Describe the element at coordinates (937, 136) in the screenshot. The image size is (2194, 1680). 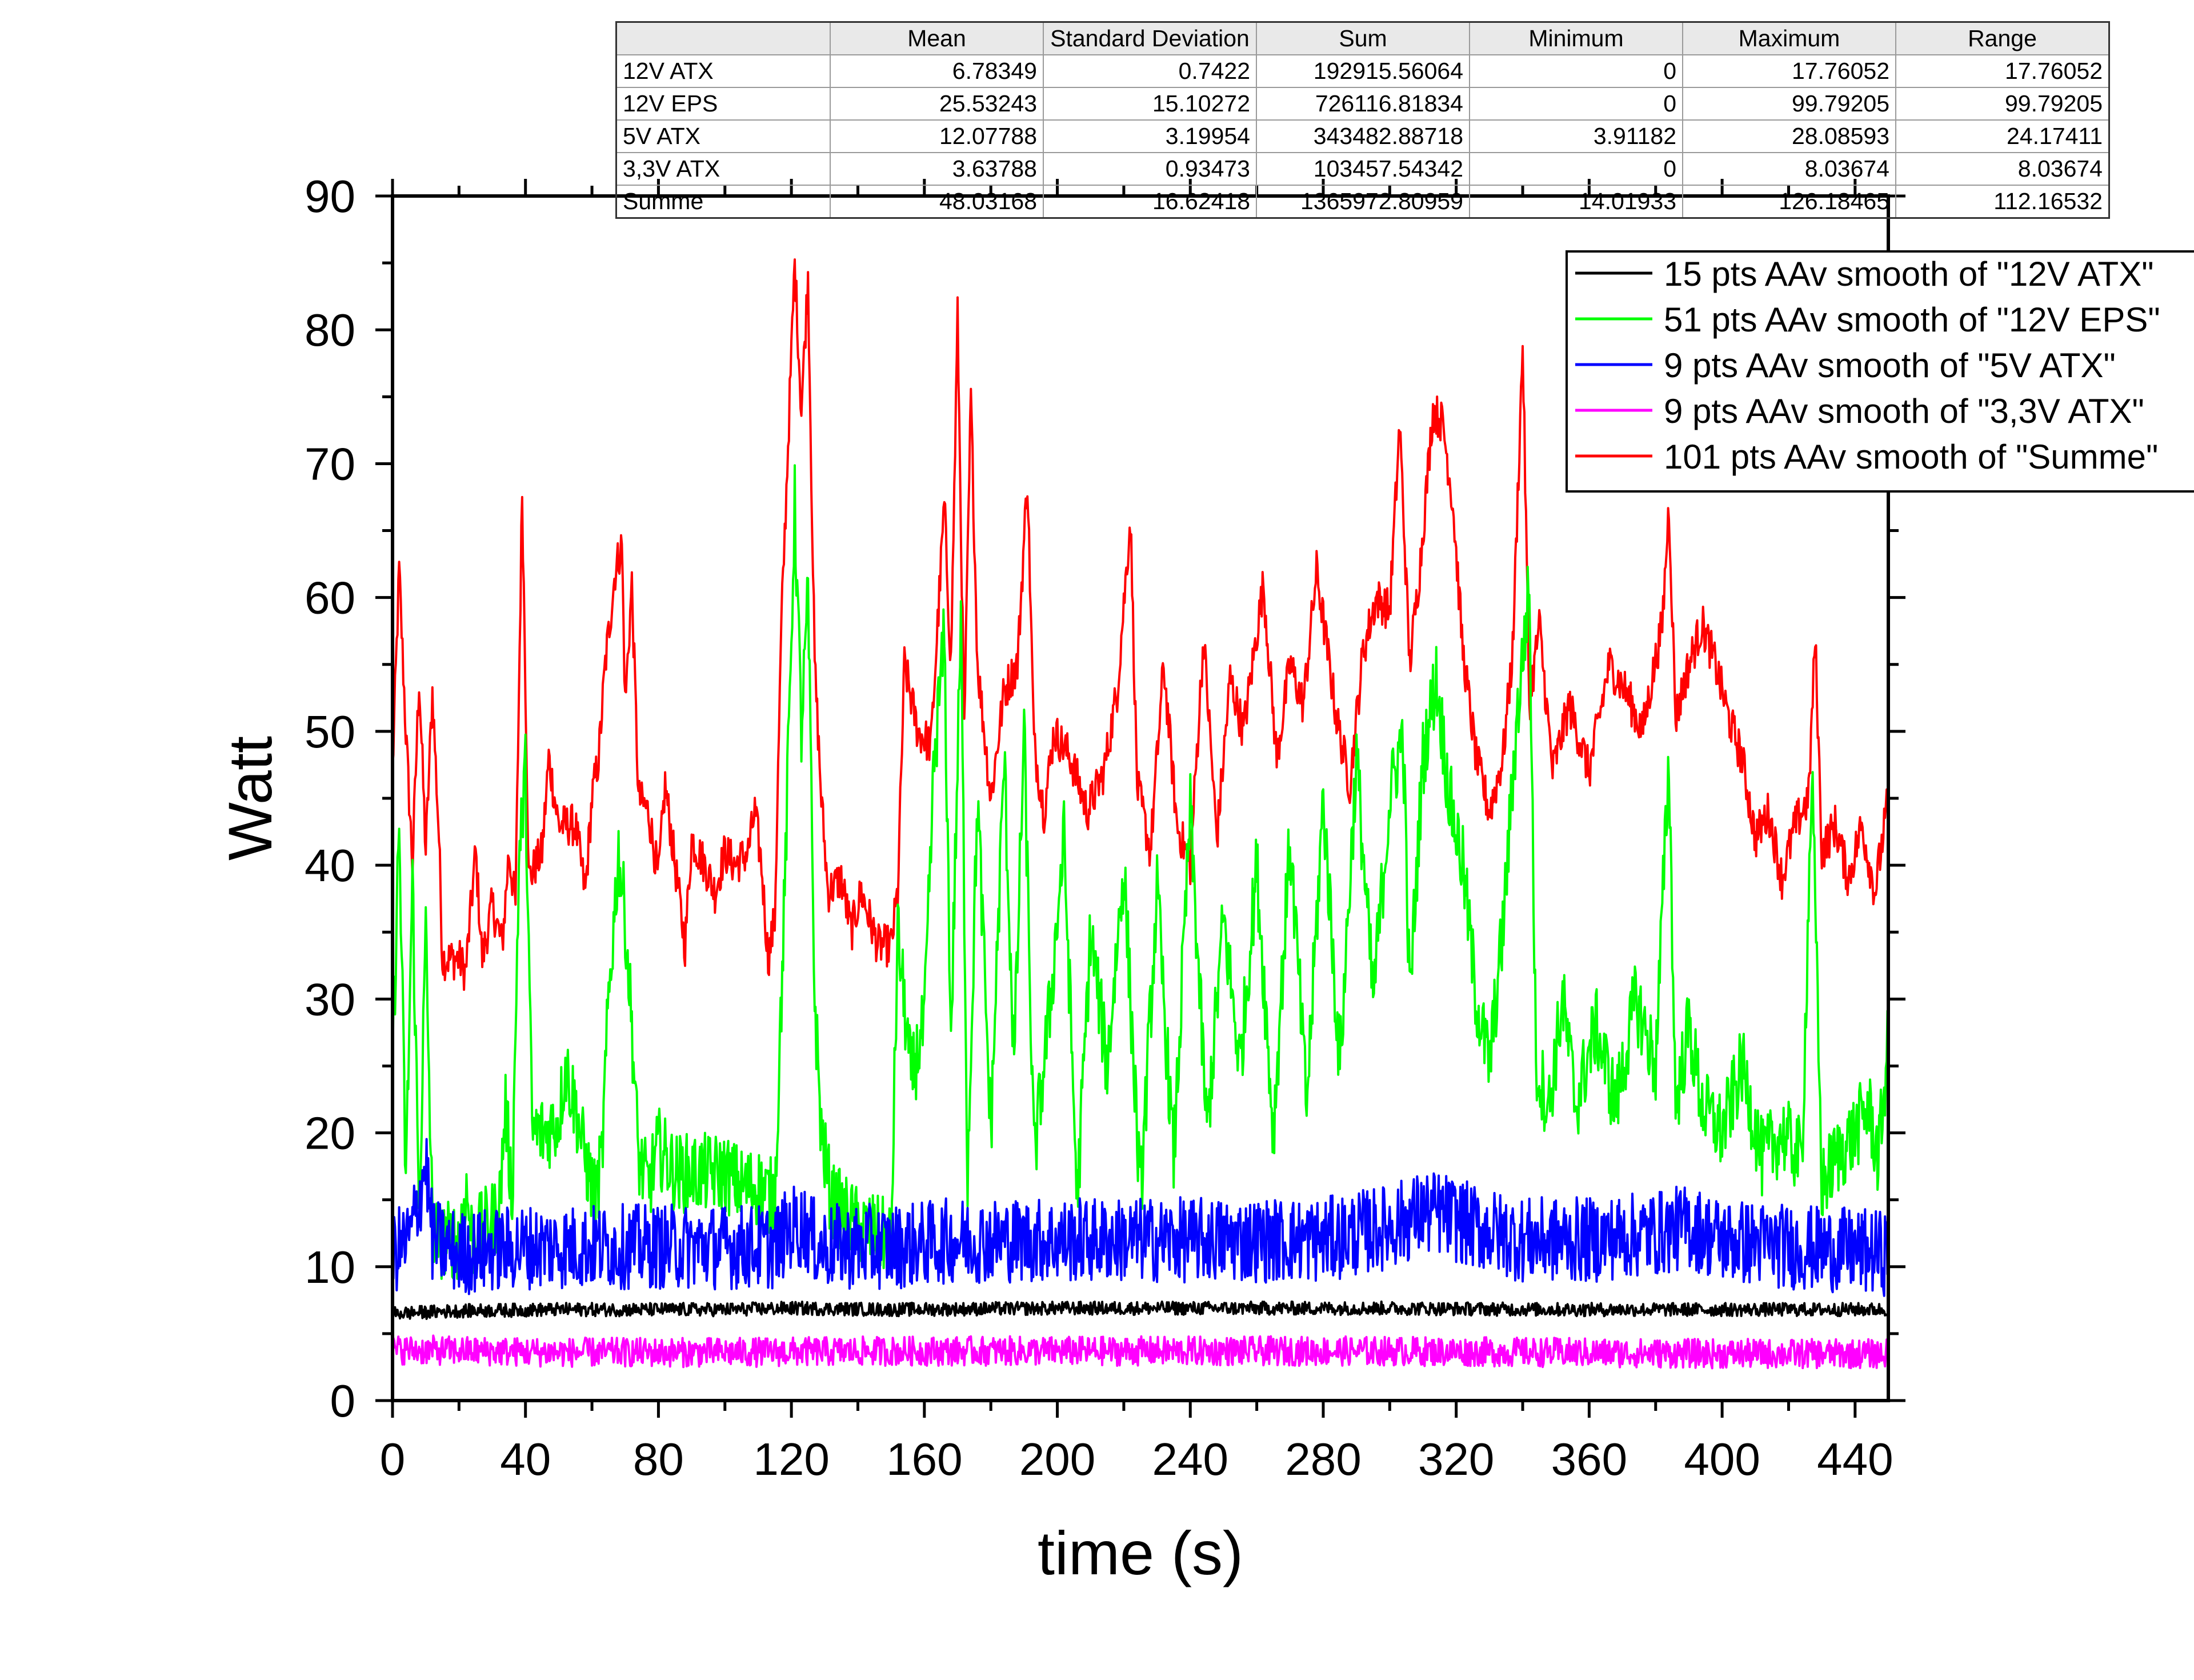
I see `table-cell: 12.07788` at that location.